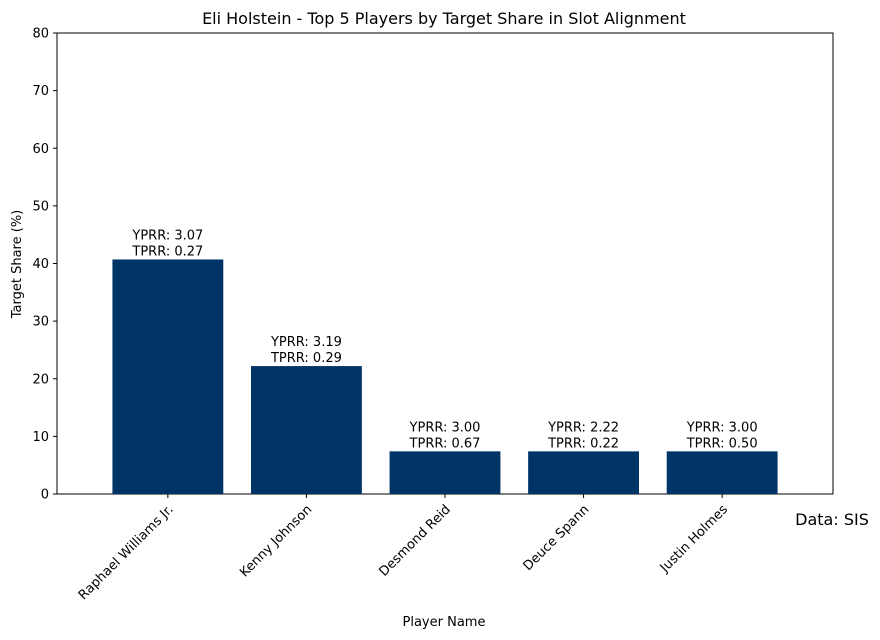 The image size is (880, 640). I want to click on data-source-note: Data: SIS, so click(832, 519).